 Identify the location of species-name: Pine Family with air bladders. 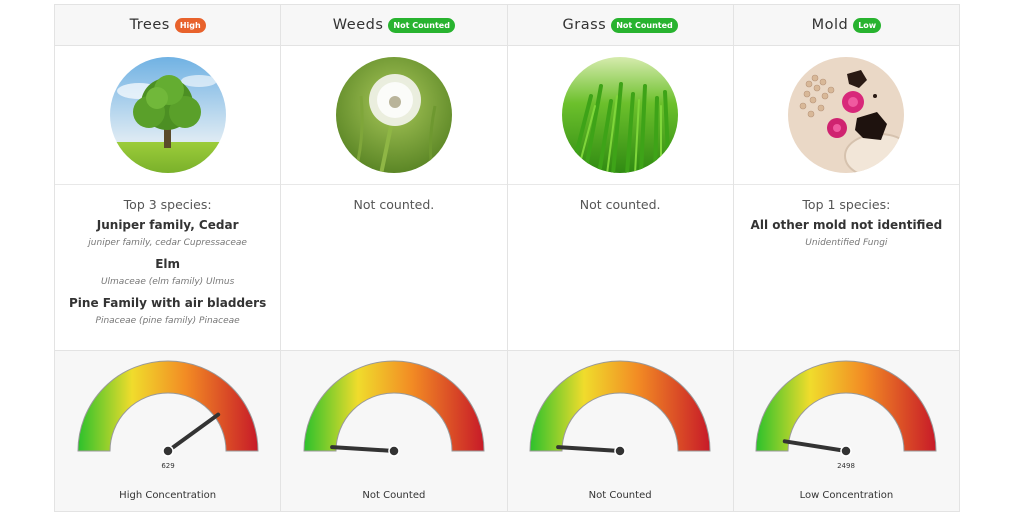
(168, 303).